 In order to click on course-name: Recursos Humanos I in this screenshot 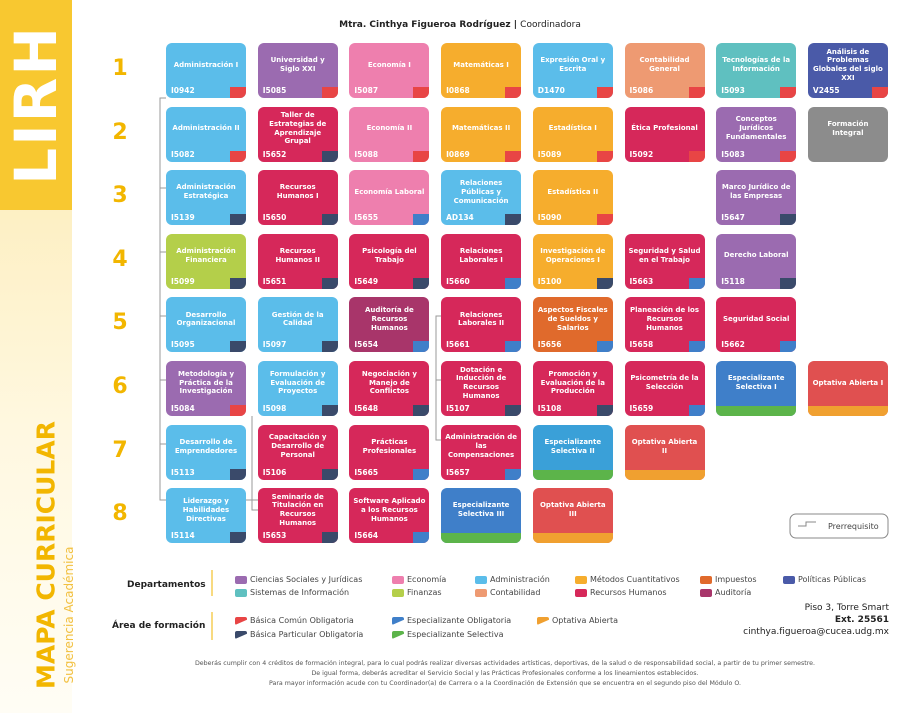, I will do `click(297, 192)`.